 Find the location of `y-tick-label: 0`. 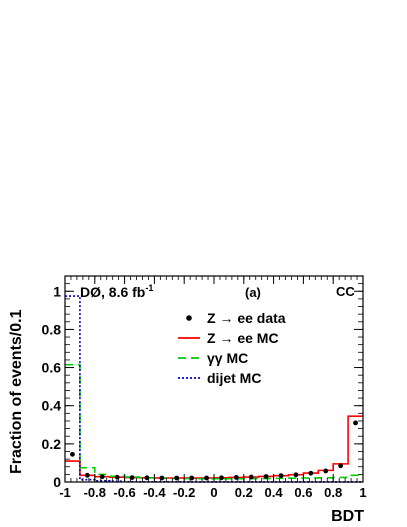

y-tick-label: 0 is located at coordinates (57, 482).